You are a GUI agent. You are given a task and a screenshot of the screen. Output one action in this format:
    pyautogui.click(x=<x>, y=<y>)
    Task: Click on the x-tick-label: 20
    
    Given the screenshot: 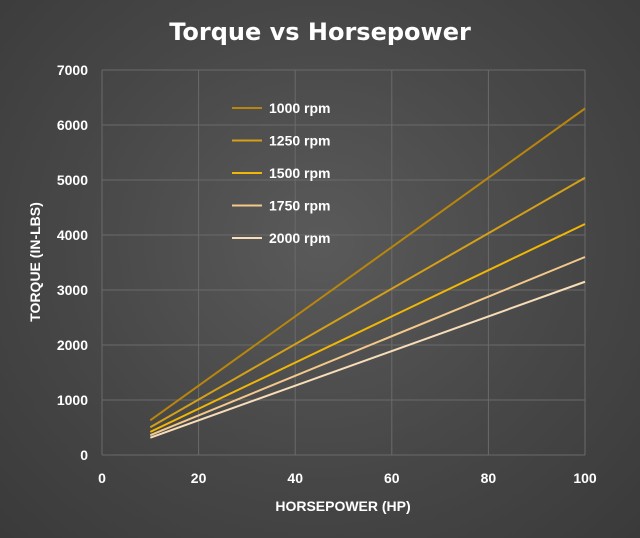 What is the action you would take?
    pyautogui.click(x=199, y=478)
    